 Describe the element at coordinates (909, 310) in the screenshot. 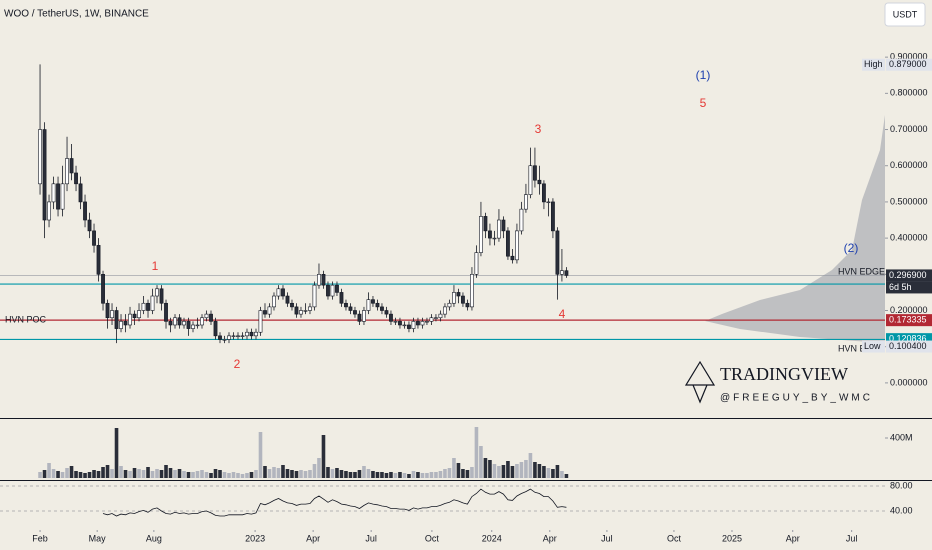

I see `y-tick-label: 0.200000` at that location.